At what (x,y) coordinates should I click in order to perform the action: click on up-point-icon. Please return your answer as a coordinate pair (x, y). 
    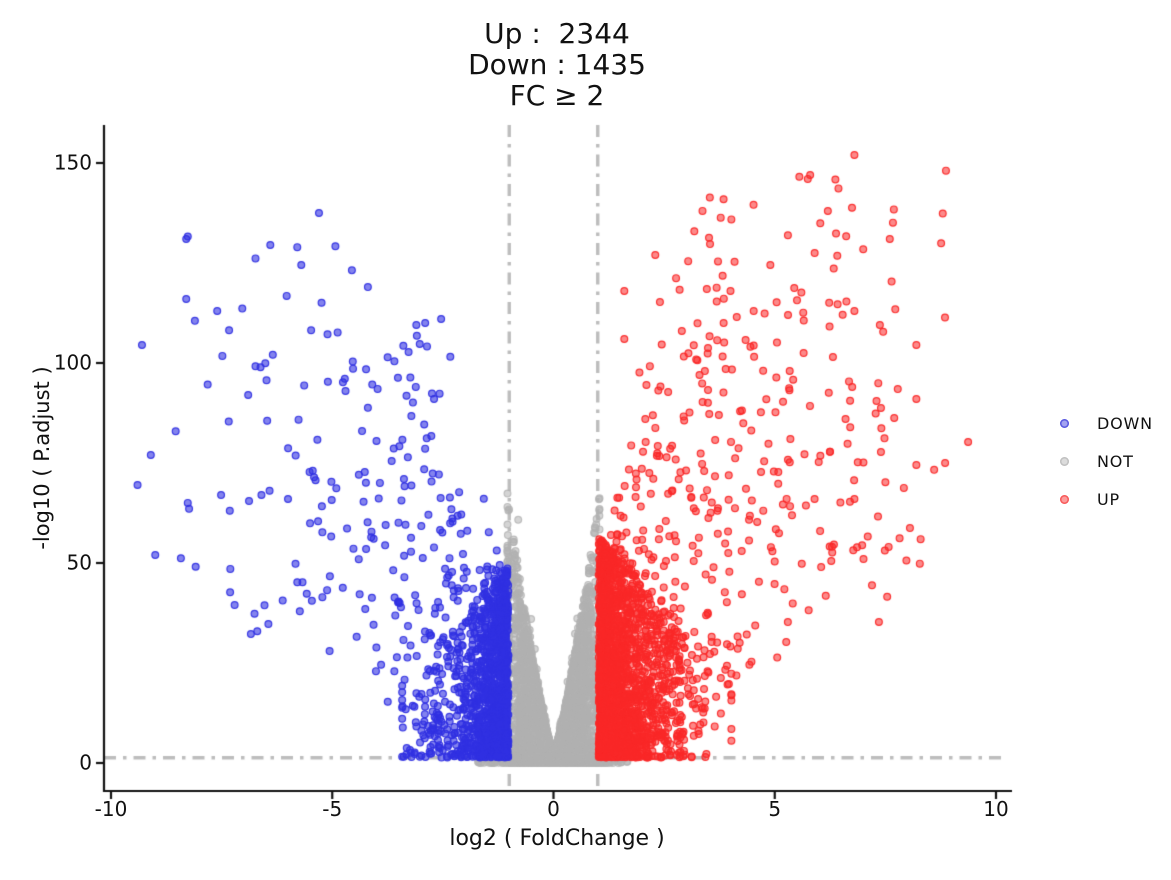
    Looking at the image, I should click on (1064, 499).